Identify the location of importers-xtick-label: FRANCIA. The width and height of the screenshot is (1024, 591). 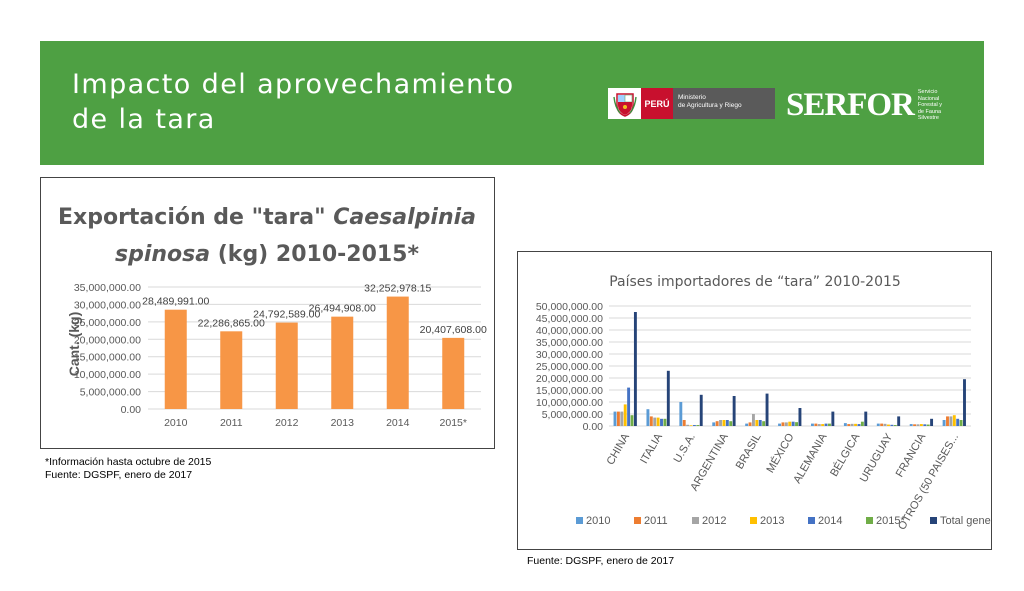
(911, 455).